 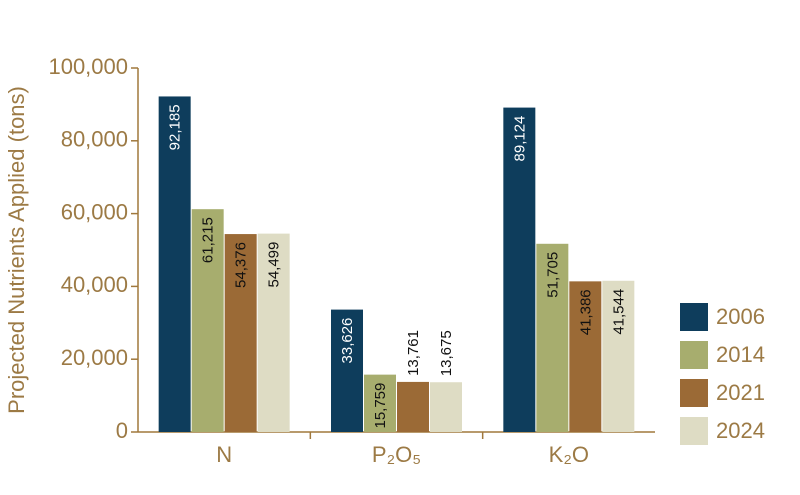 What do you see at coordinates (122, 430) in the screenshot?
I see `y-tick-label: 0` at bounding box center [122, 430].